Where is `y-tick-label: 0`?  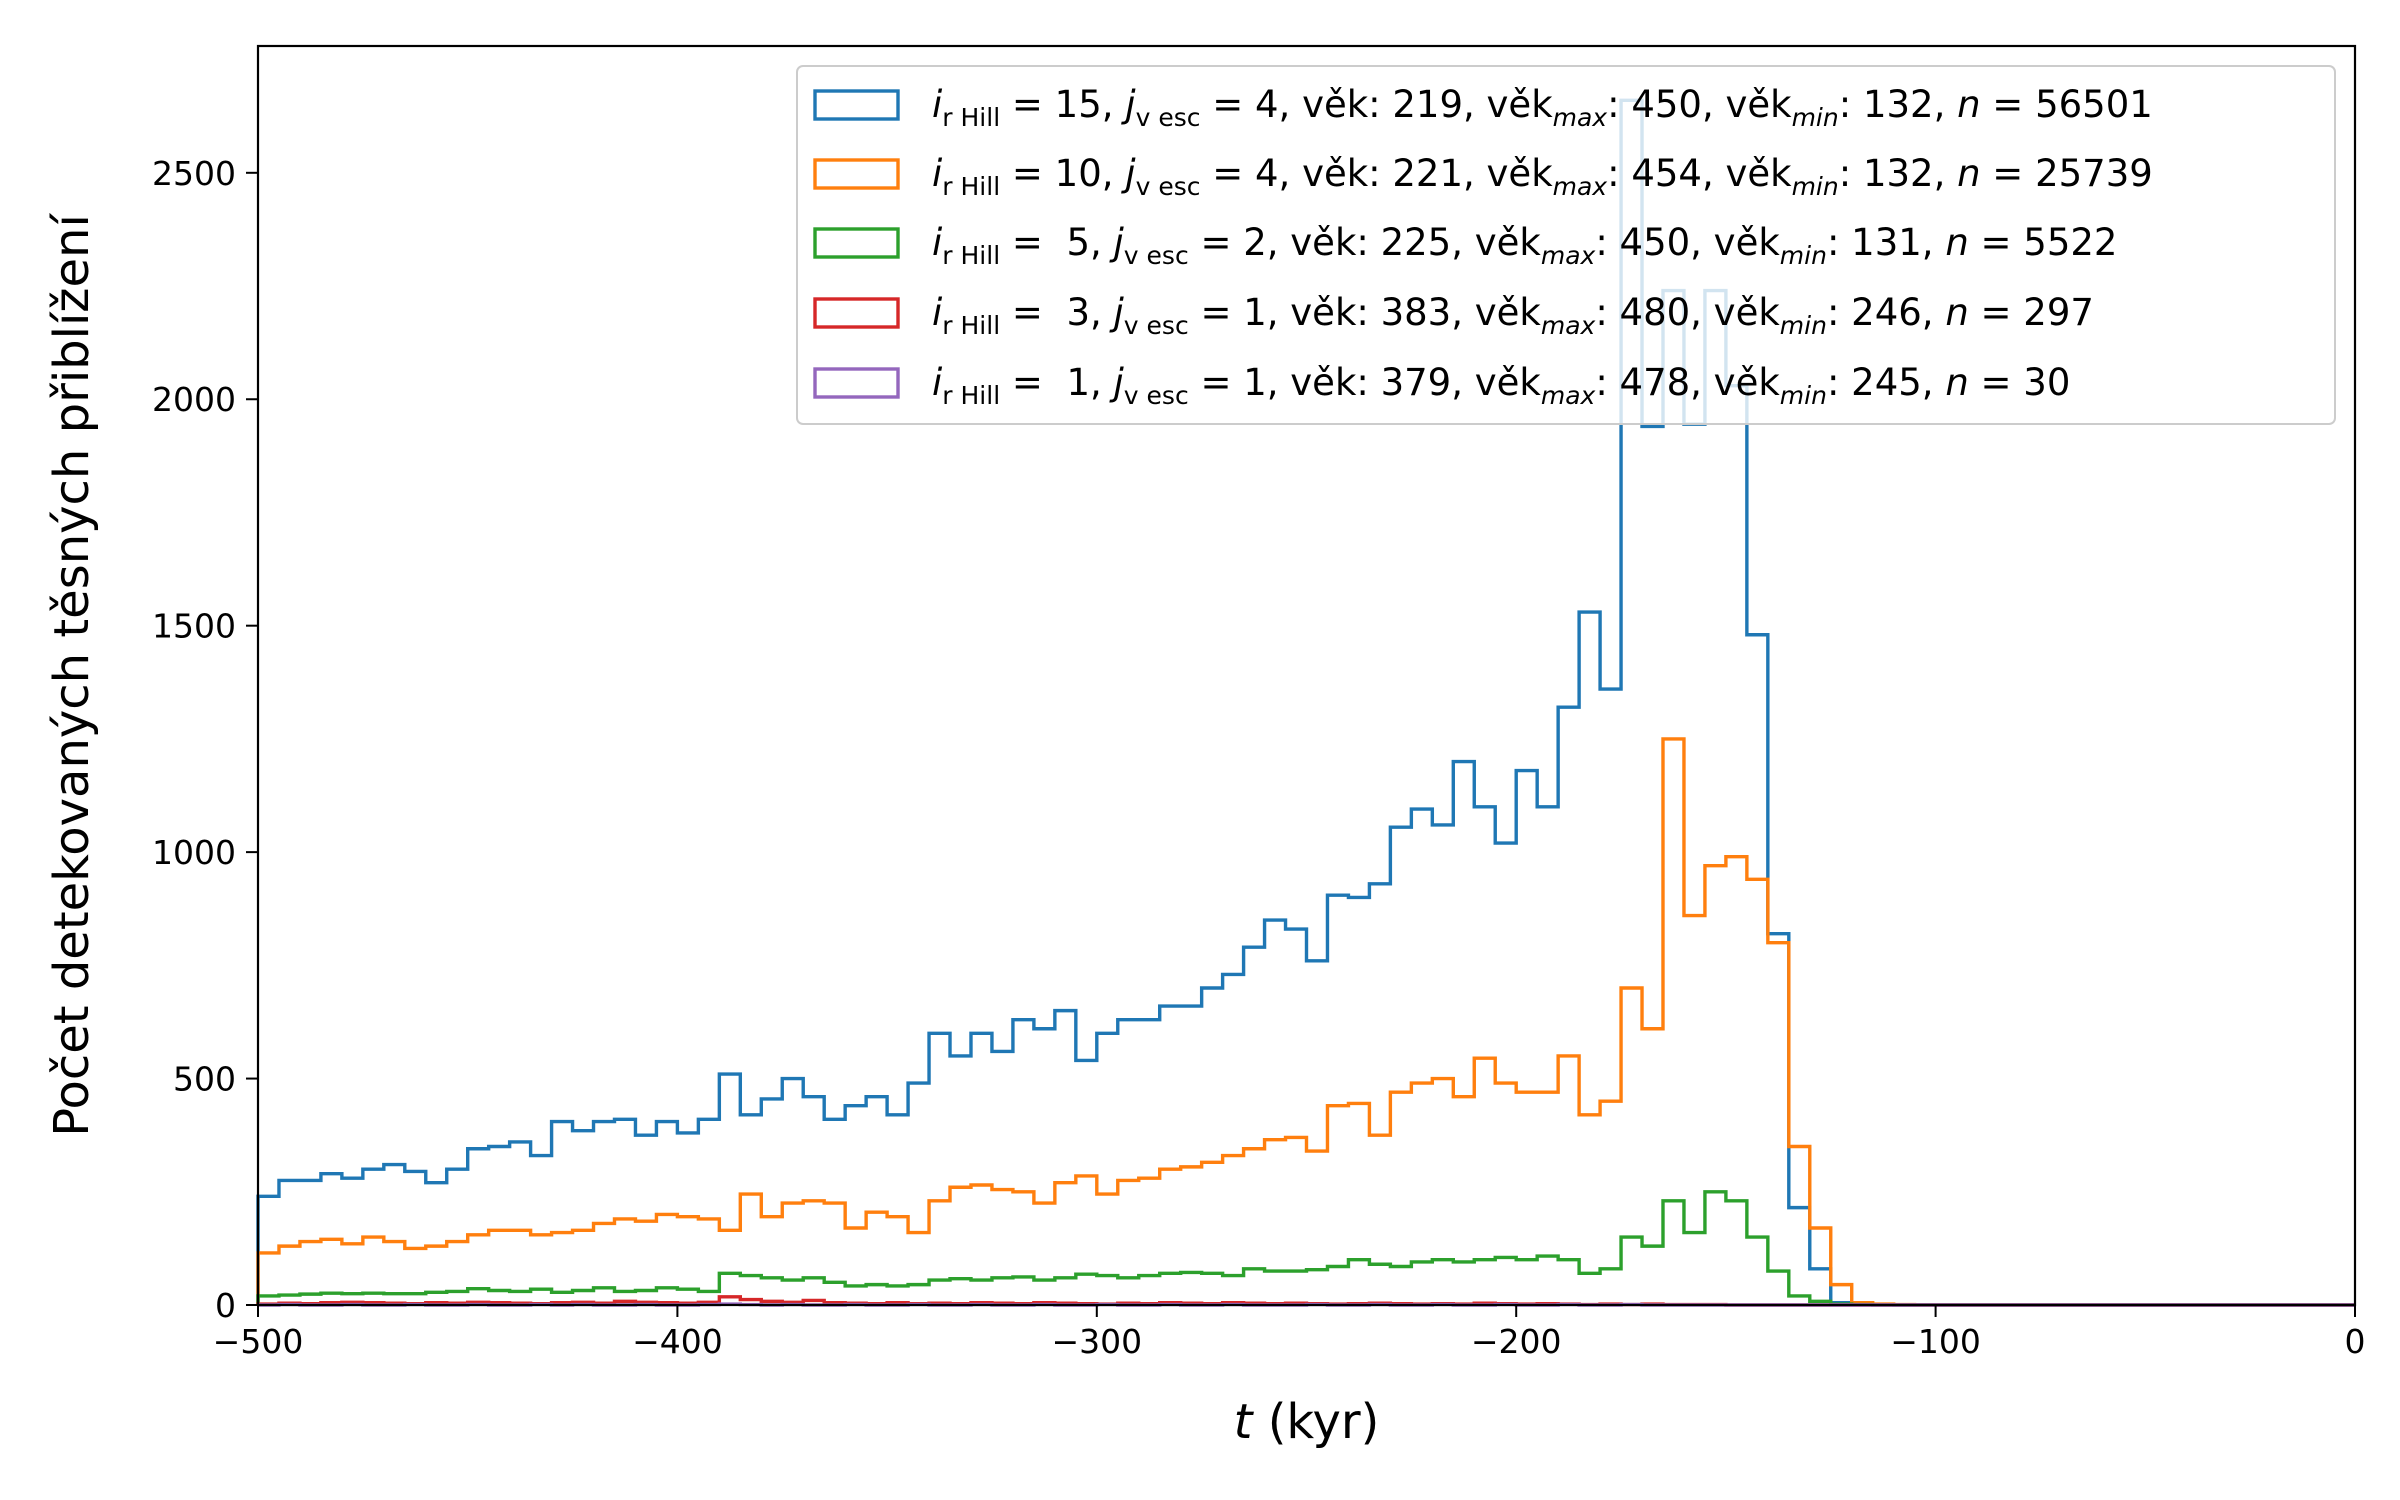
y-tick-label: 0 is located at coordinates (225, 1305).